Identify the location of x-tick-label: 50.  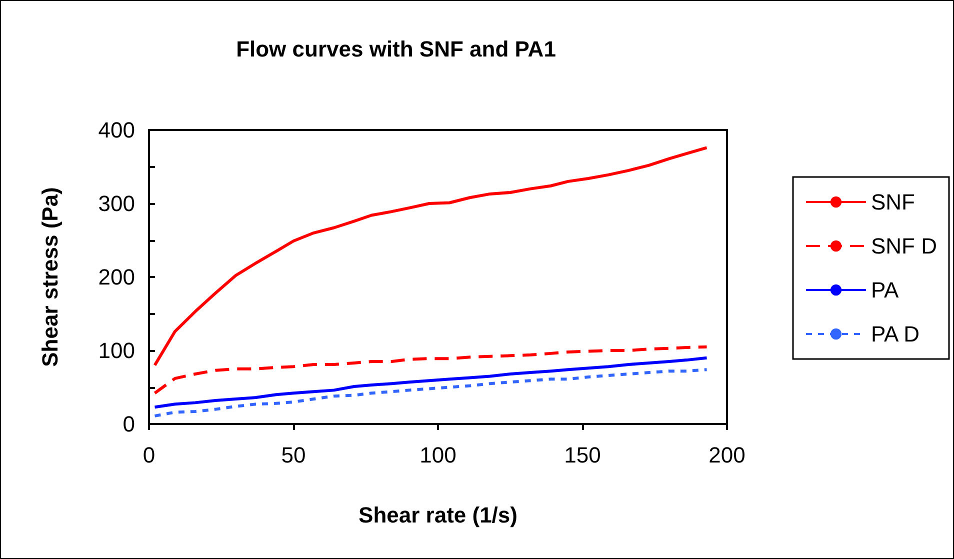
(293, 455).